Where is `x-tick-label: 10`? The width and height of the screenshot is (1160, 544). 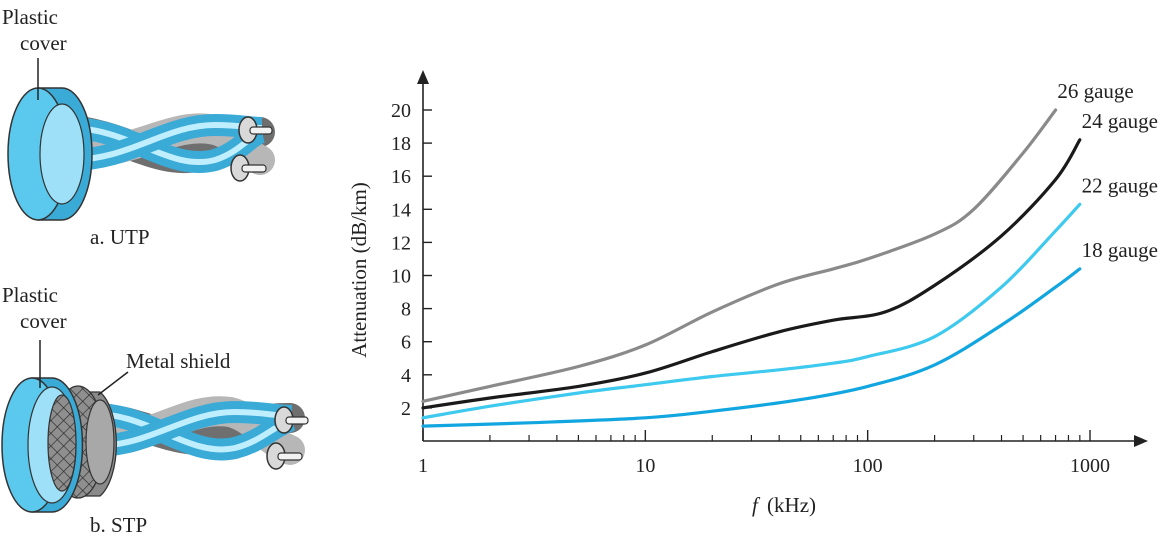 x-tick-label: 10 is located at coordinates (645, 466).